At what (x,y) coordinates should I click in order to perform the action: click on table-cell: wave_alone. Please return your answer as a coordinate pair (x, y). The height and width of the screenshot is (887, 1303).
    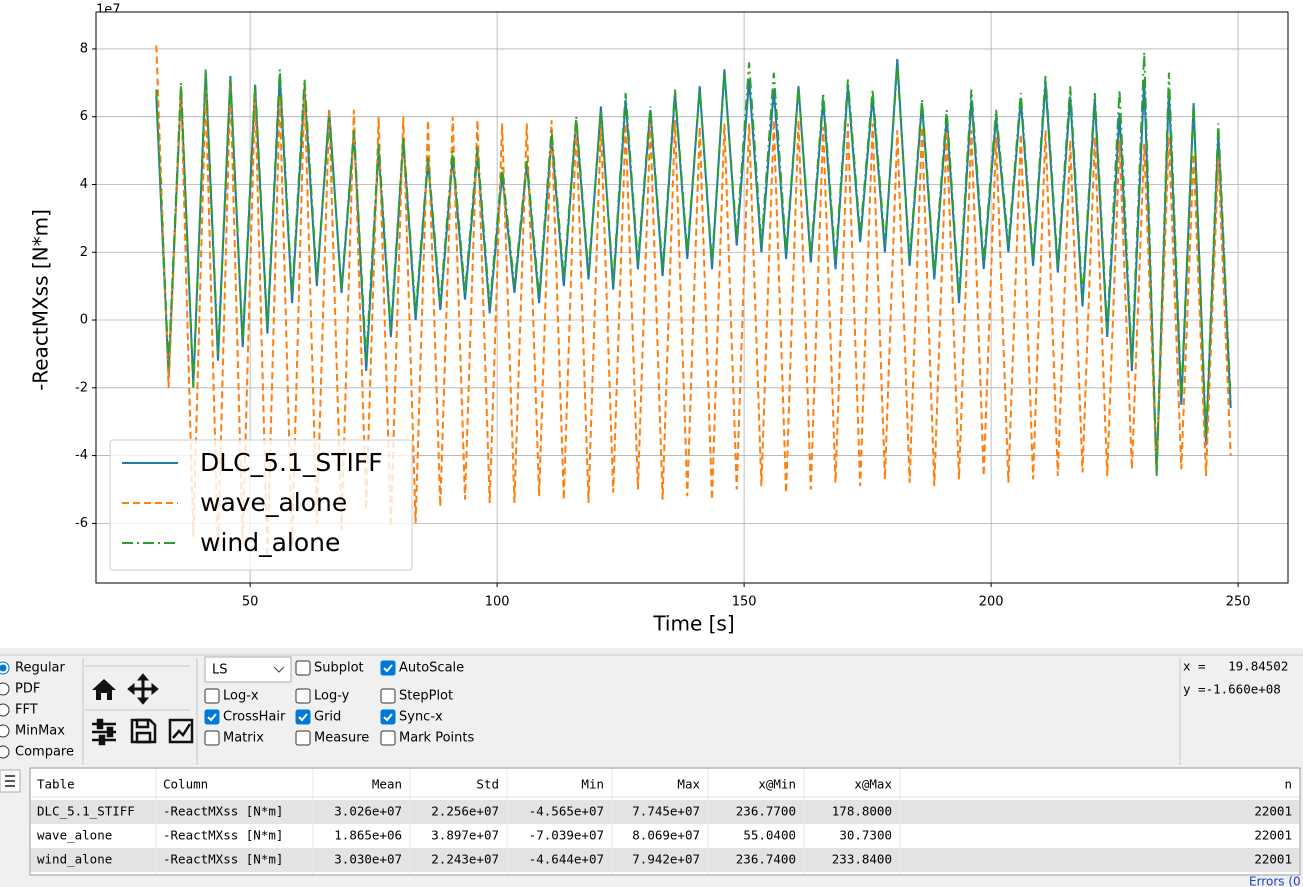
    Looking at the image, I should click on (74, 835).